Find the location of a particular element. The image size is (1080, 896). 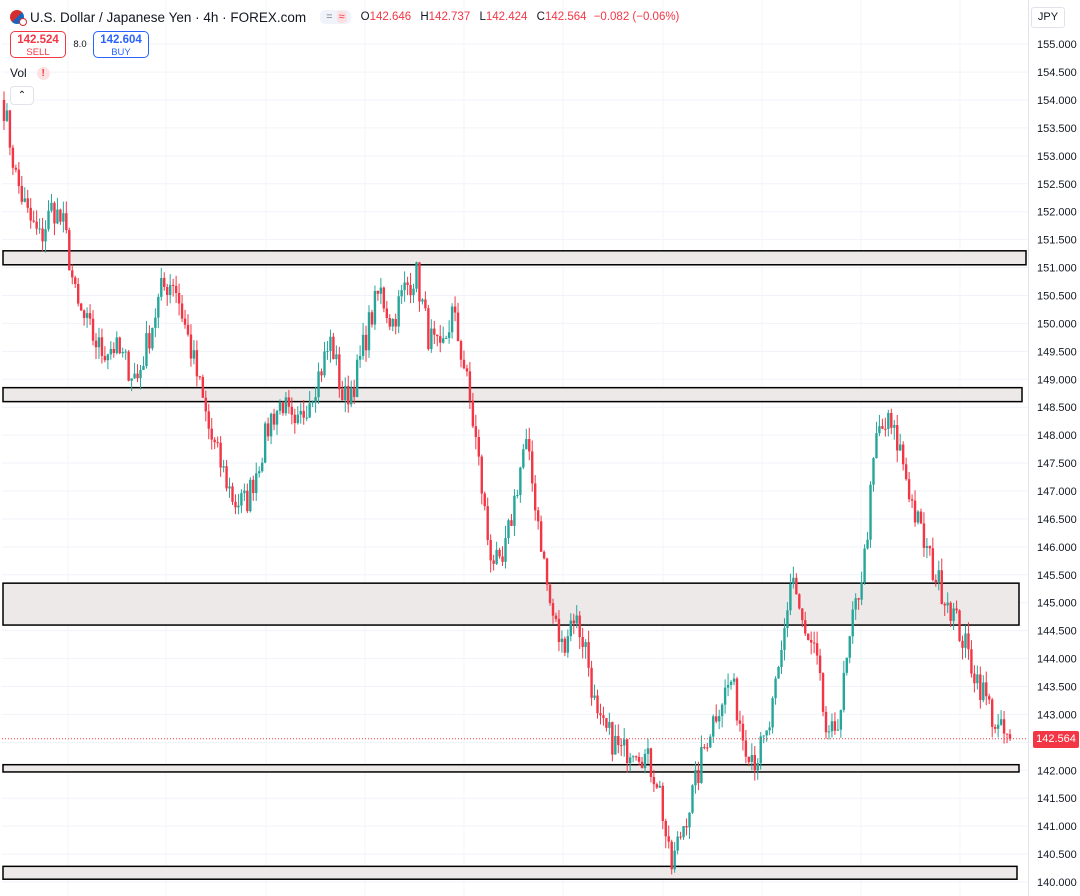

volume-indicator: Vol ! is located at coordinates (30, 73).